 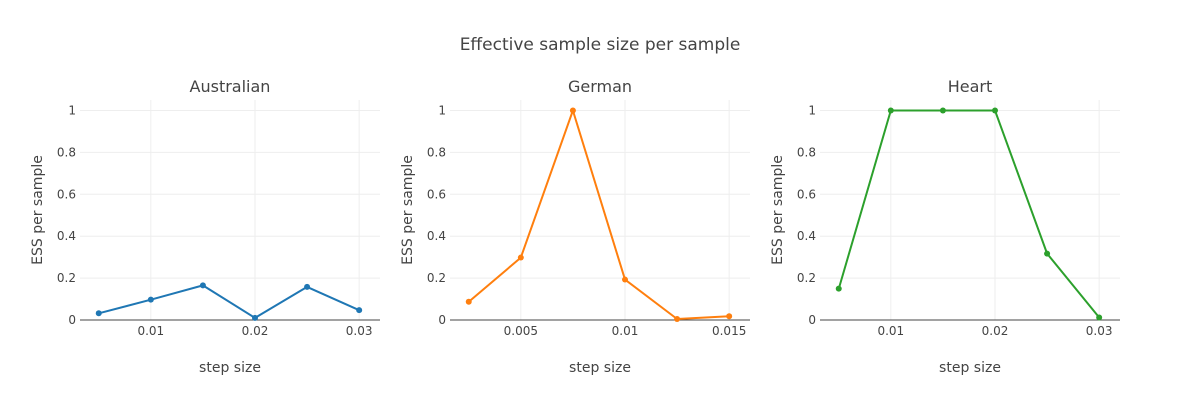 What do you see at coordinates (521, 331) in the screenshot?
I see `x-tick-label: 0.005` at bounding box center [521, 331].